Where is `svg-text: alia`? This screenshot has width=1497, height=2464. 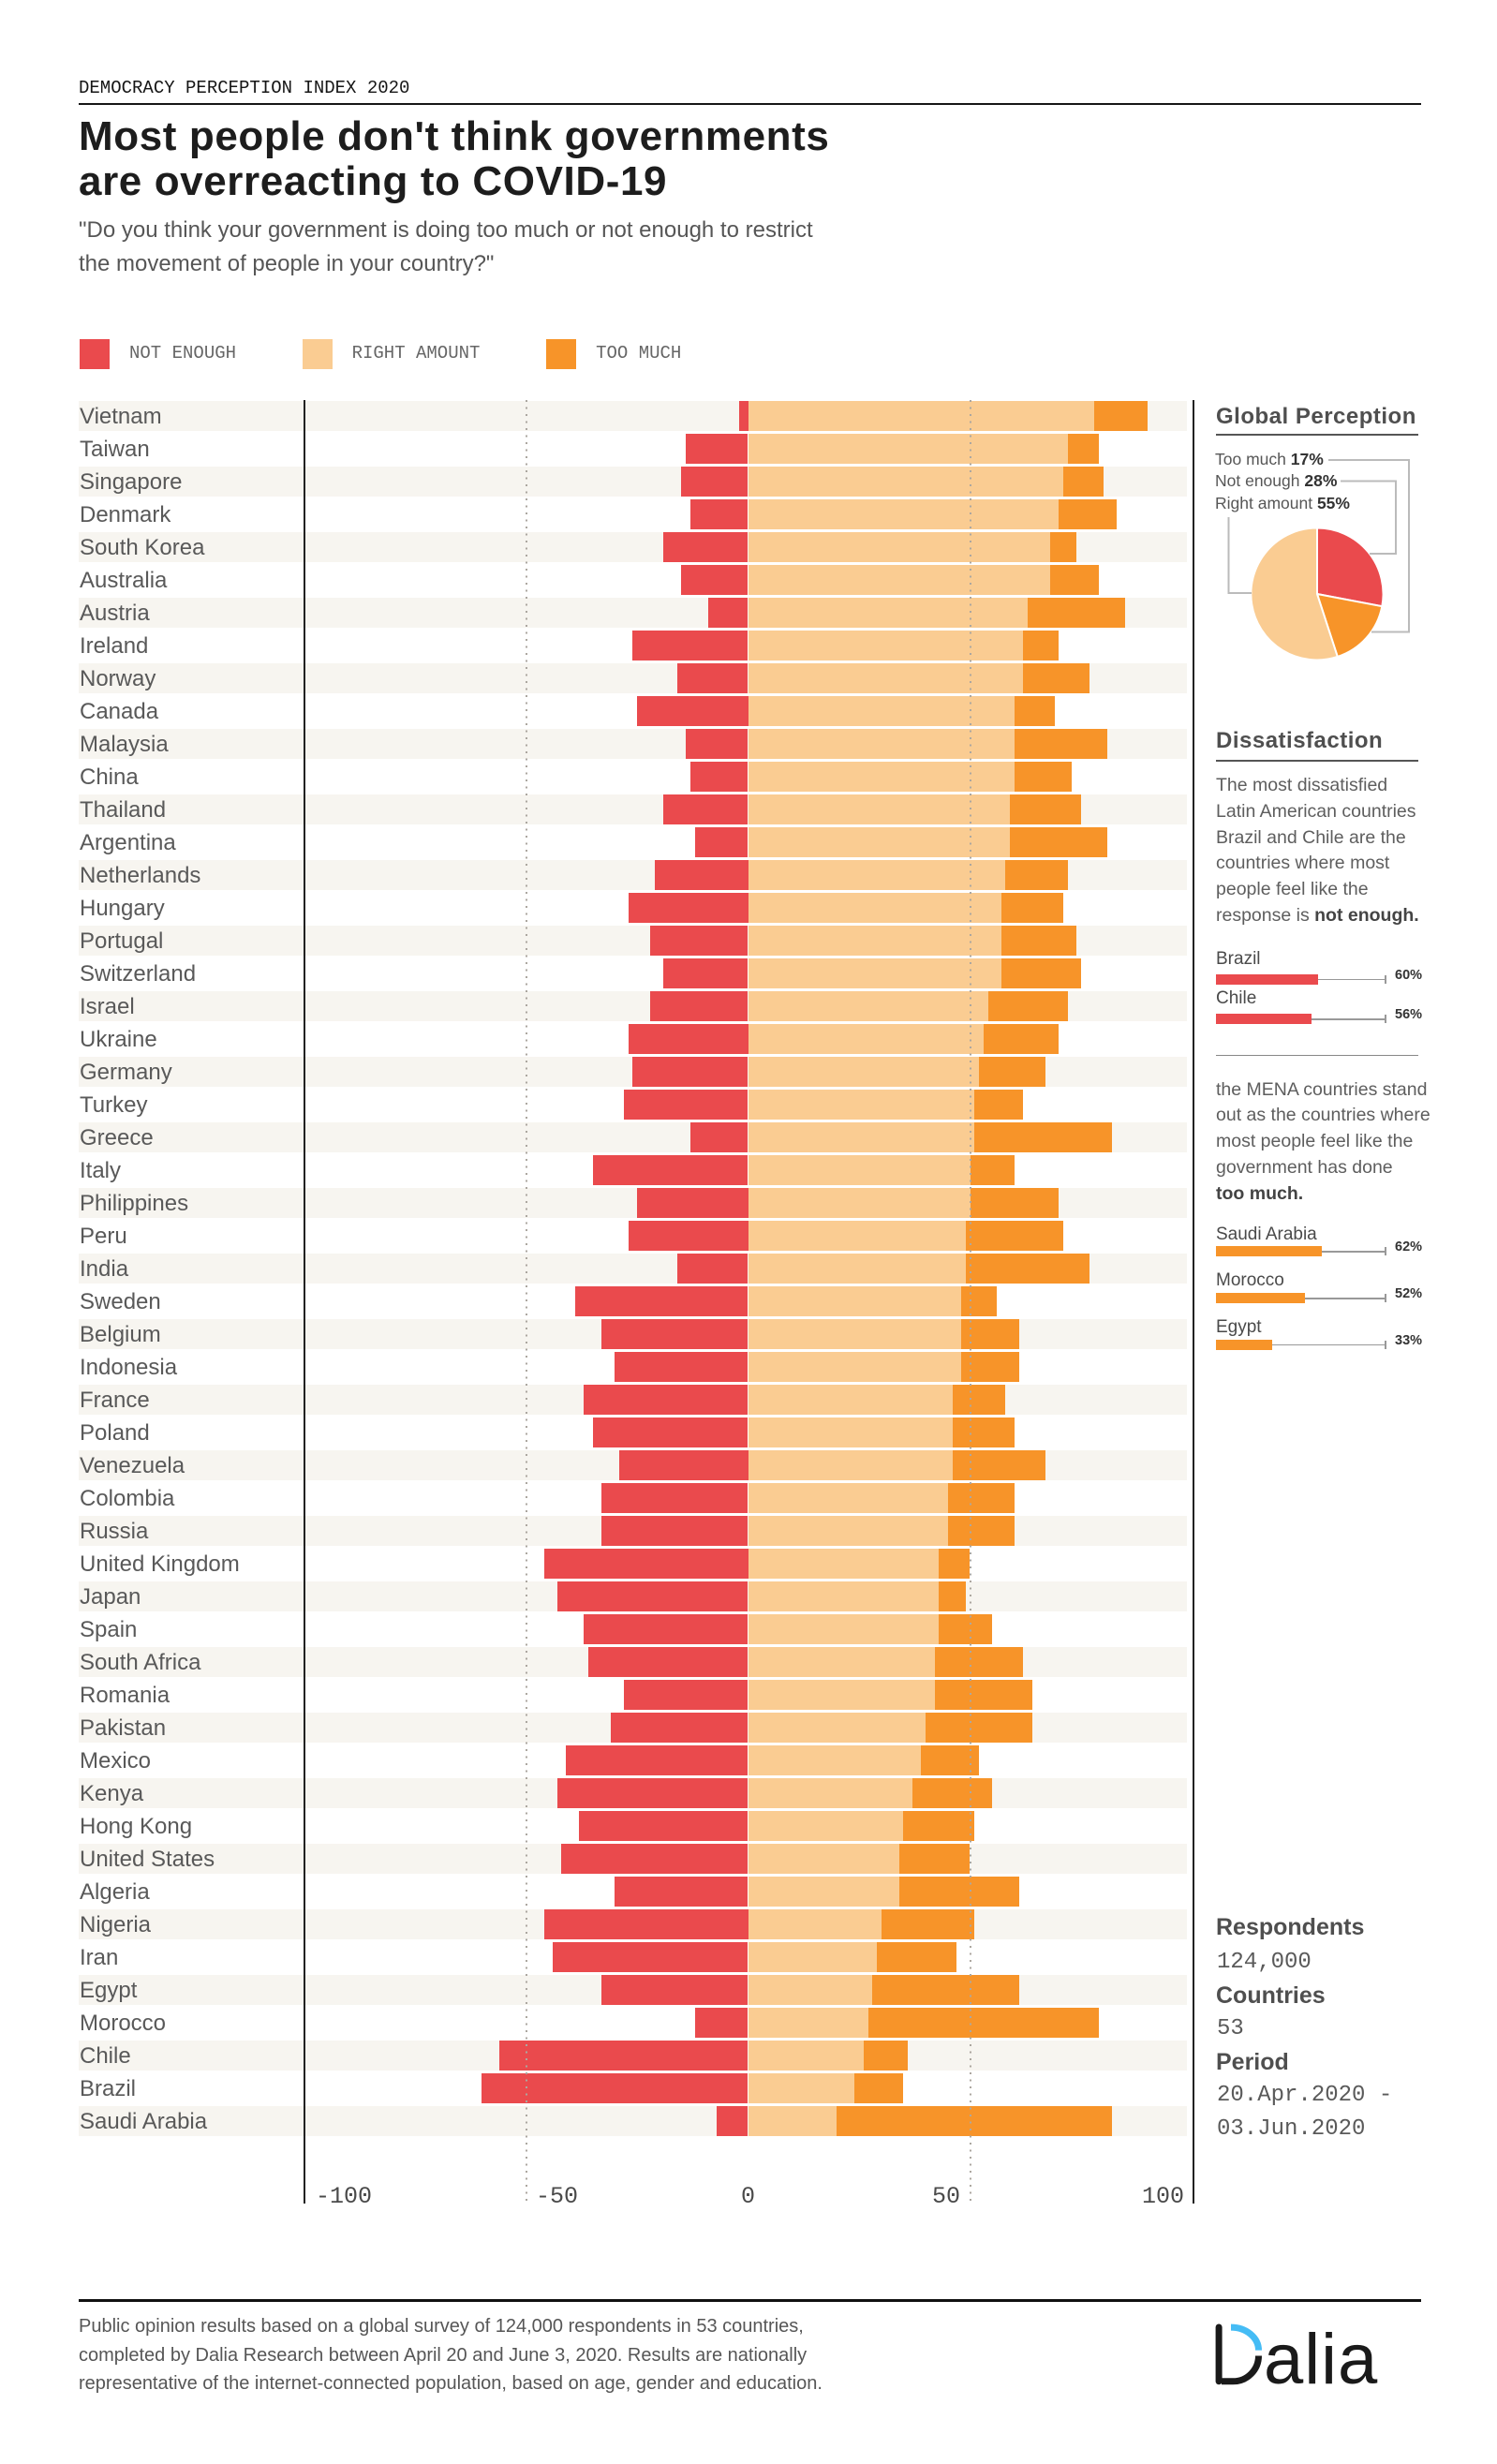 svg-text: alia is located at coordinates (1321, 2356).